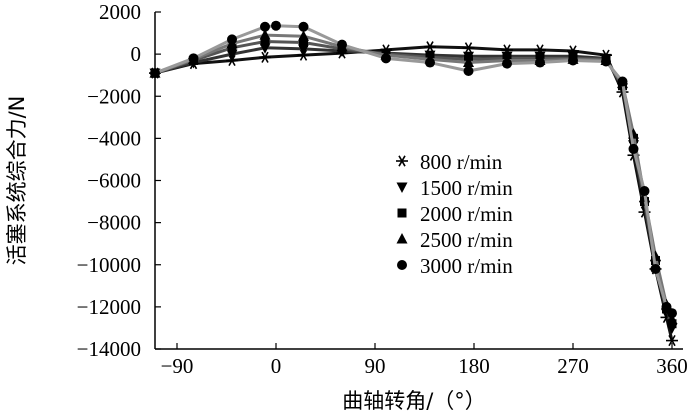 This screenshot has height=418, width=700. What do you see at coordinates (120, 12) in the screenshot?
I see `y-tick-label: 2000` at bounding box center [120, 12].